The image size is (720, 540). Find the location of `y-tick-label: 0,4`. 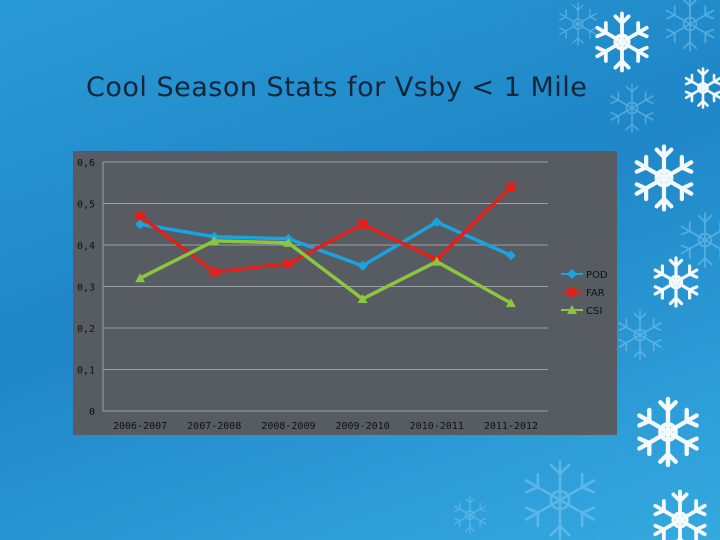

y-tick-label: 0,4 is located at coordinates (86, 246).